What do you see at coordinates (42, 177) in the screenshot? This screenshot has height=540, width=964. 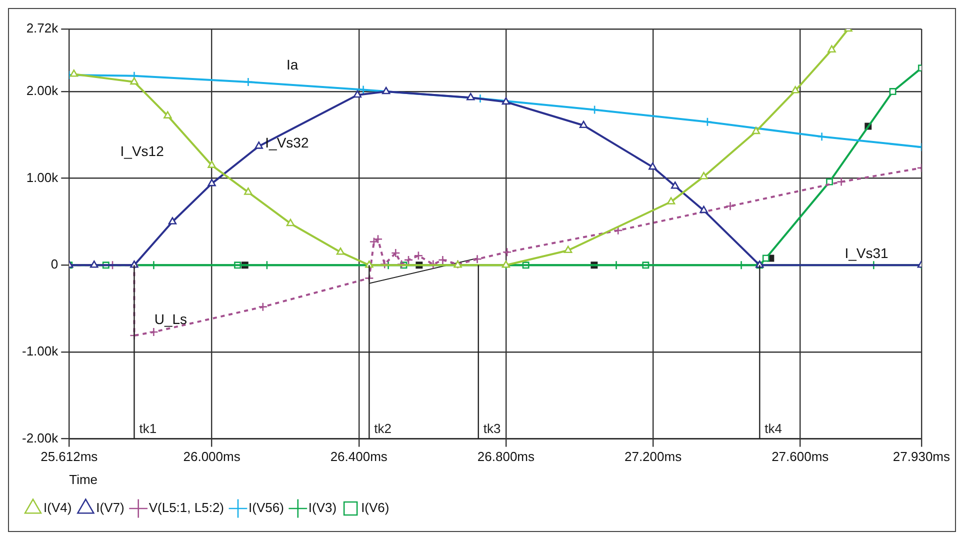 I see `y-tick-label: 1.00k` at bounding box center [42, 177].